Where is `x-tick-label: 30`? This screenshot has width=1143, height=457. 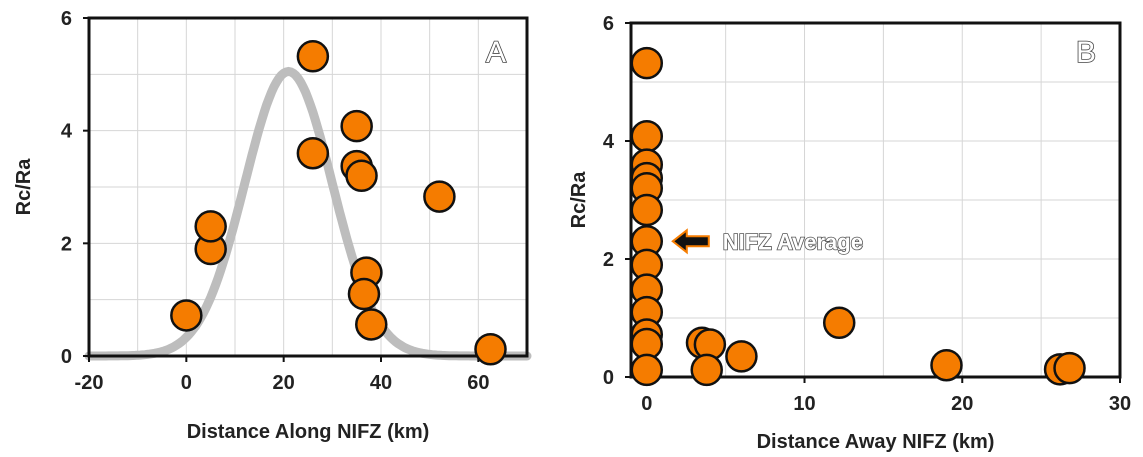 x-tick-label: 30 is located at coordinates (1120, 404).